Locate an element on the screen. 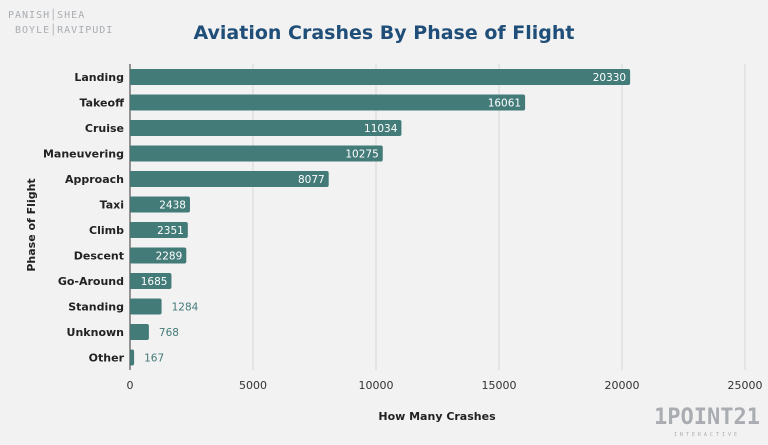 The width and height of the screenshot is (768, 445). data-label: 20330 is located at coordinates (609, 78).